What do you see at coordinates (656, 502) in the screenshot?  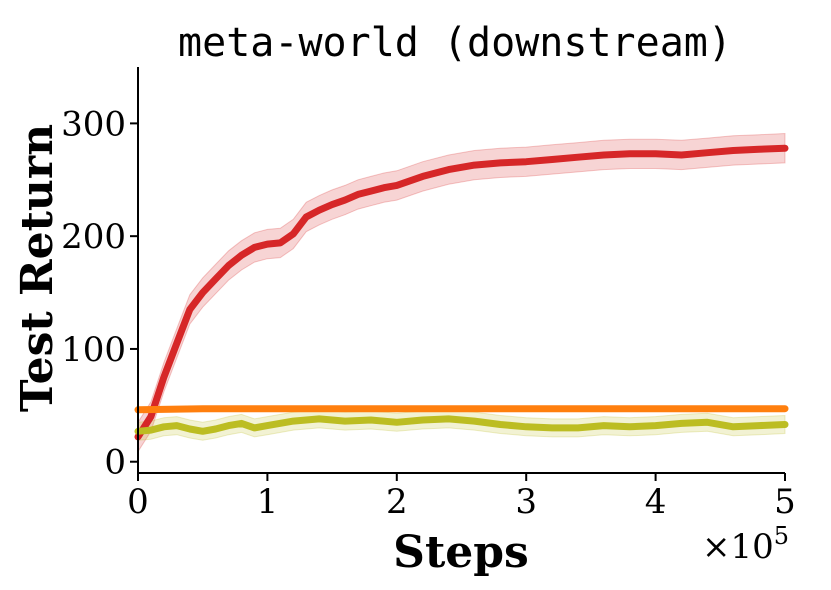 I see `x-tick-label: 4` at bounding box center [656, 502].